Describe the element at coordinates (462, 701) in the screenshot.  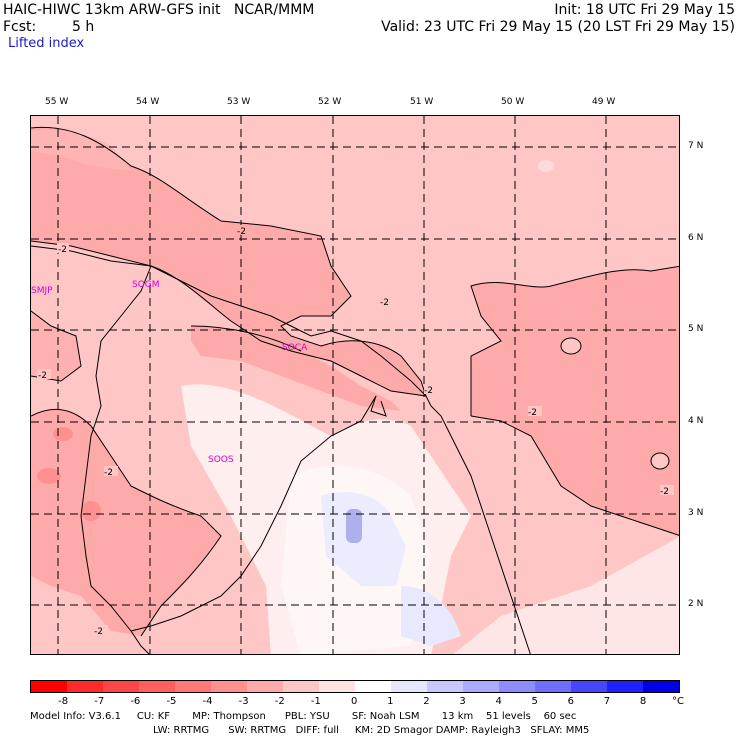
I see `colorbar-tick: 3` at that location.